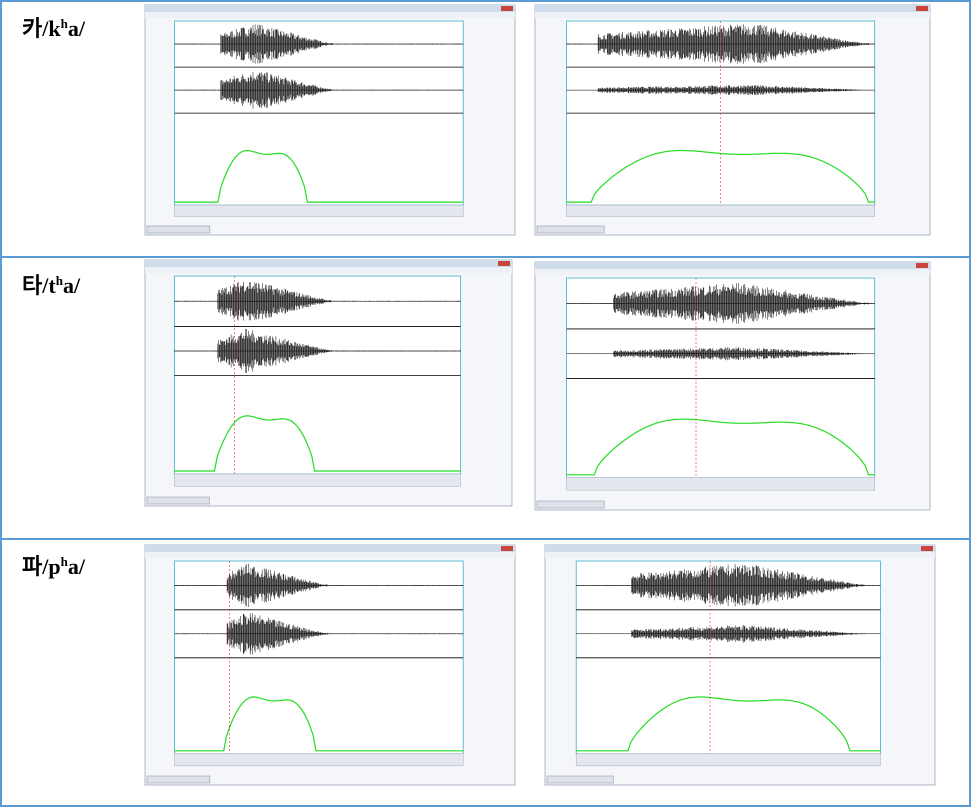 The image size is (973, 808). I want to click on syllable: 파, so click(32, 566).